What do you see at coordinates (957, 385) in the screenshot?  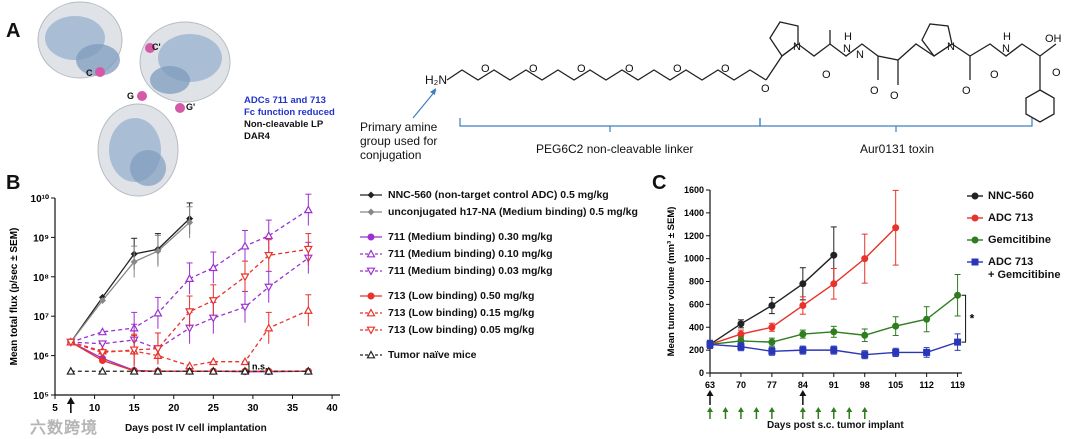 I see `chart-c-xtick-label: 119` at bounding box center [957, 385].